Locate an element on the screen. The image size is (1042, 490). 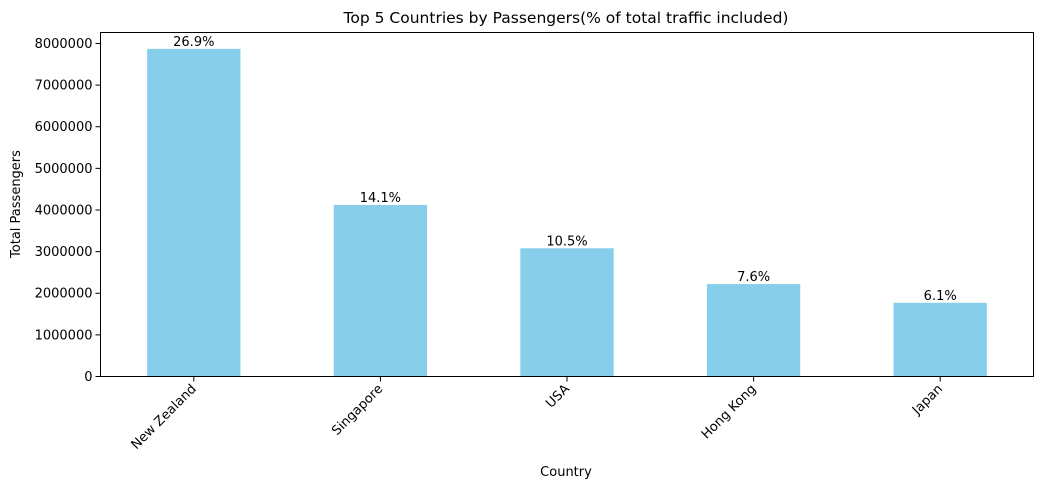
x-tick-label: Hong Kong is located at coordinates (729, 412).